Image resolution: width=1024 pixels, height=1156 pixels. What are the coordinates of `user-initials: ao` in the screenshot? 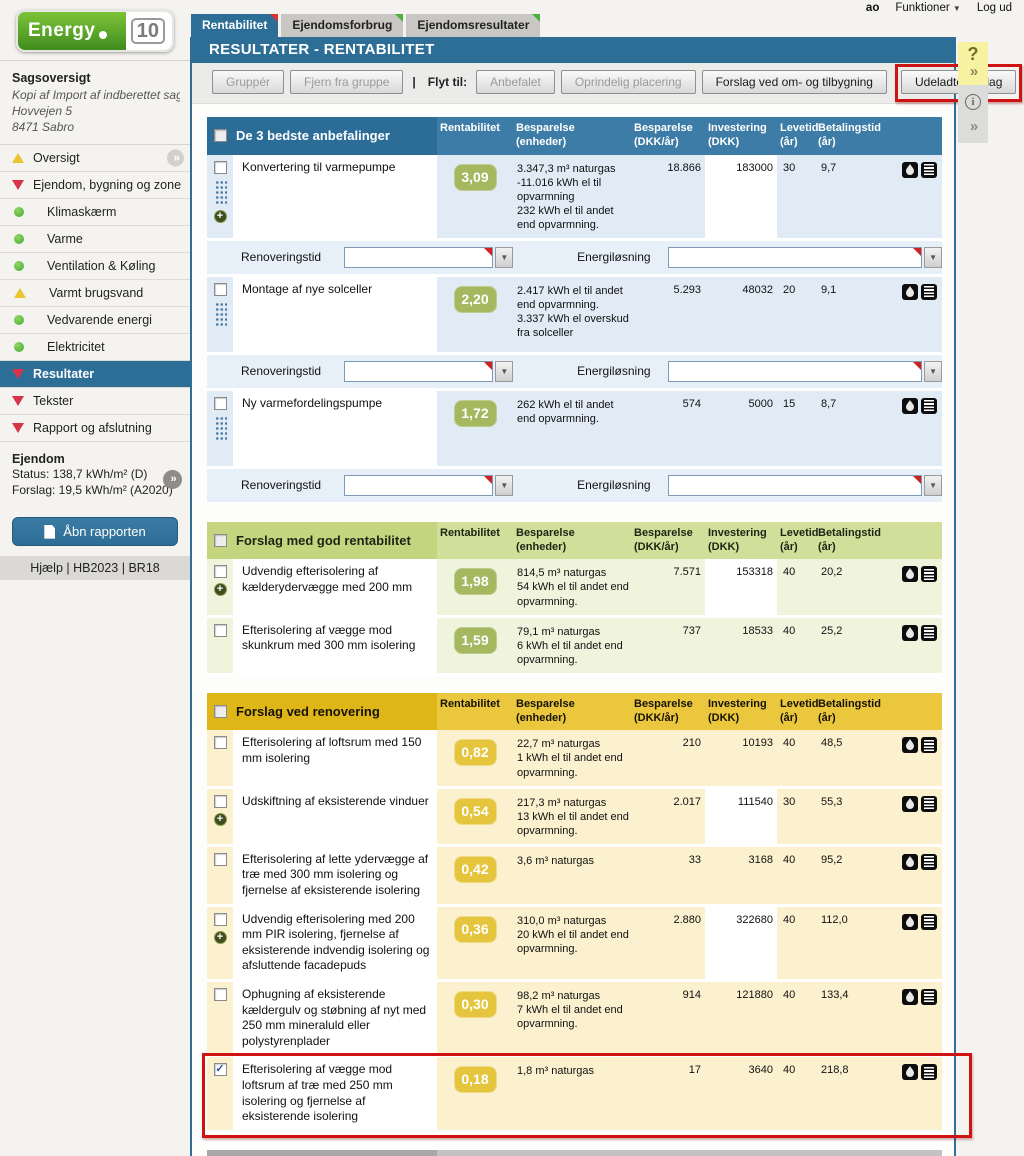 It's located at (872, 8).